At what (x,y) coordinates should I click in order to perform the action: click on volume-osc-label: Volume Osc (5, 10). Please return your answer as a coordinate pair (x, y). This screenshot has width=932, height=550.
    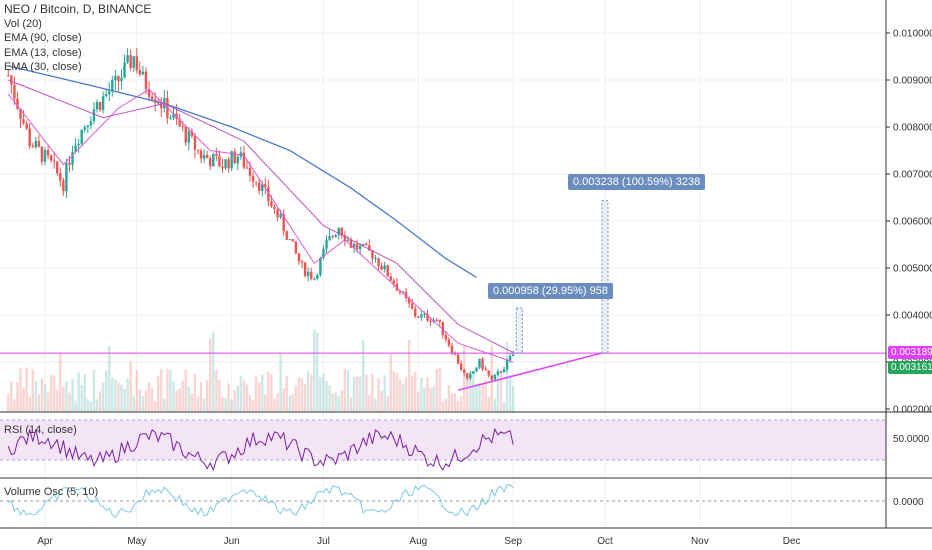
    Looking at the image, I should click on (51, 492).